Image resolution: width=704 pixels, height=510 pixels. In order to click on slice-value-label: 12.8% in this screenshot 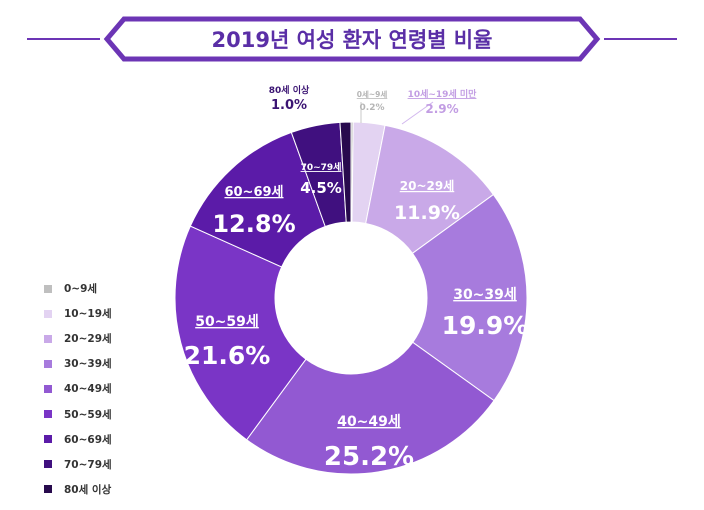, I will do `click(253, 224)`.